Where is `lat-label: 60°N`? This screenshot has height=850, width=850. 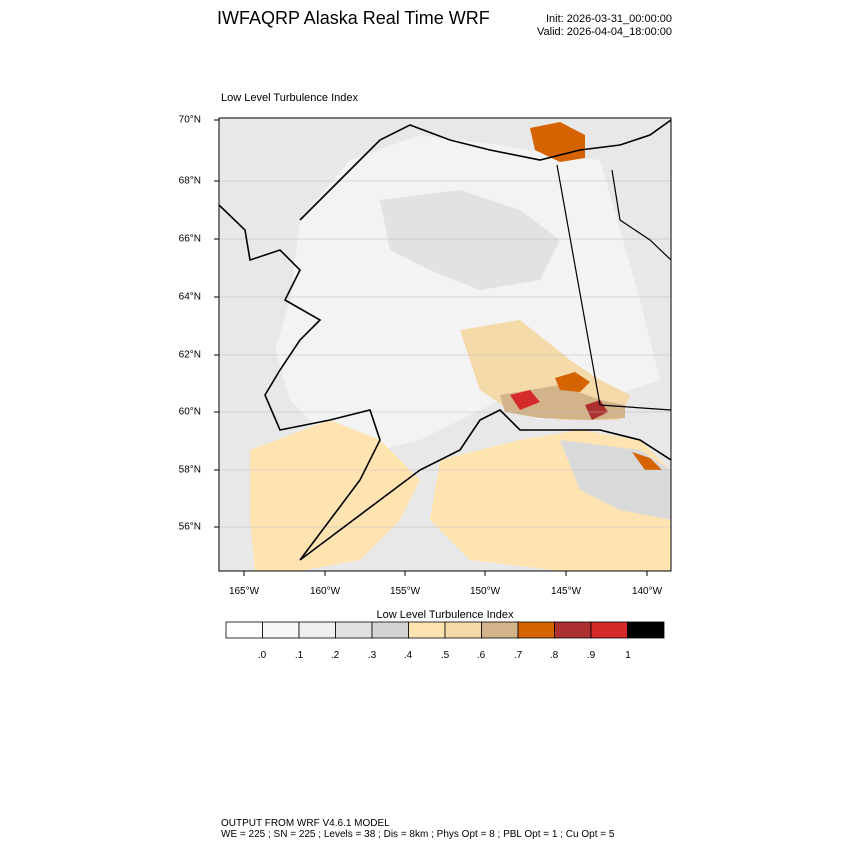 lat-label: 60°N is located at coordinates (189, 412).